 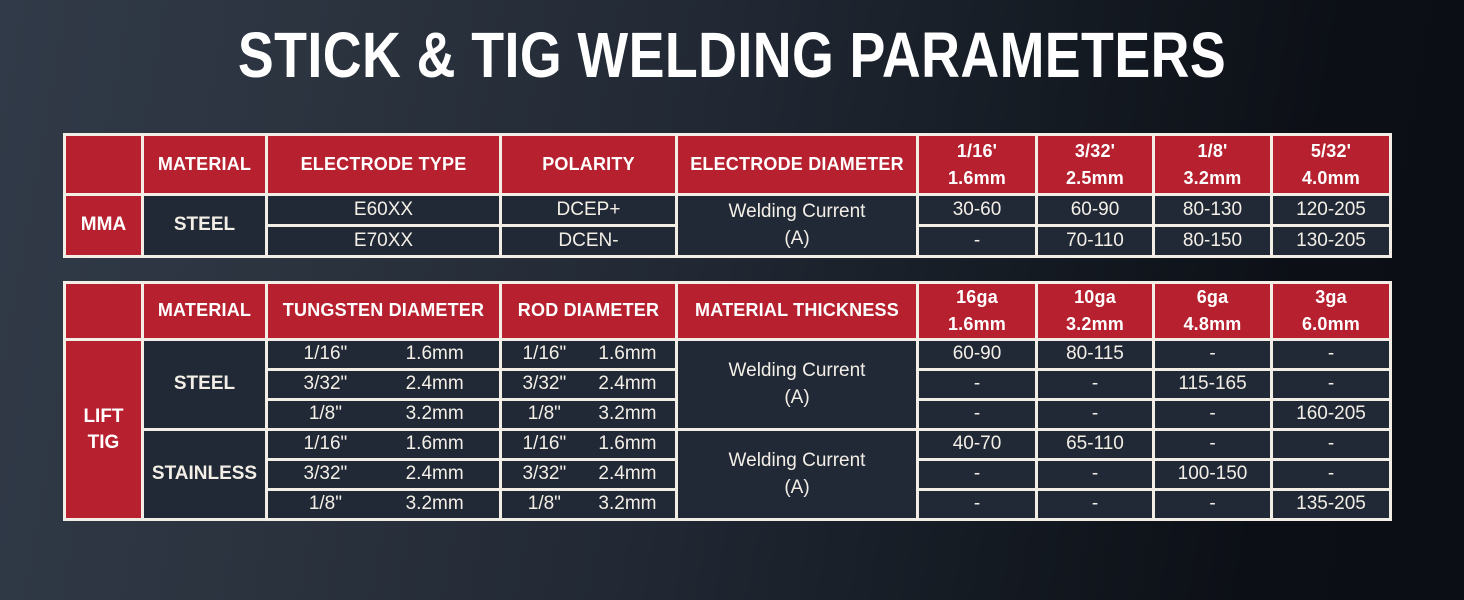 What do you see at coordinates (1331, 177) in the screenshot?
I see `size-mm-label: 4.0mm` at bounding box center [1331, 177].